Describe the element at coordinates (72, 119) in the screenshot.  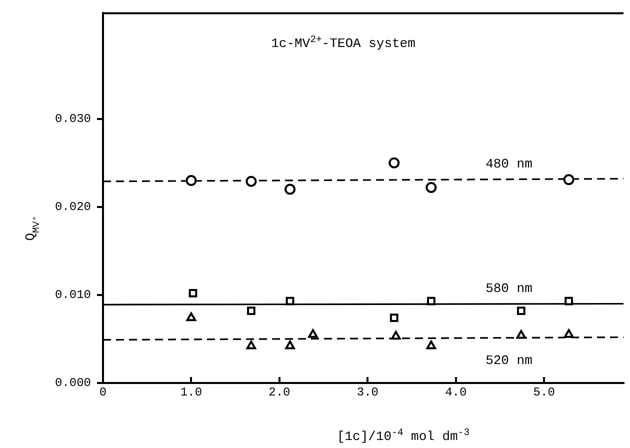
I see `y-tick-label: 0.030` at that location.